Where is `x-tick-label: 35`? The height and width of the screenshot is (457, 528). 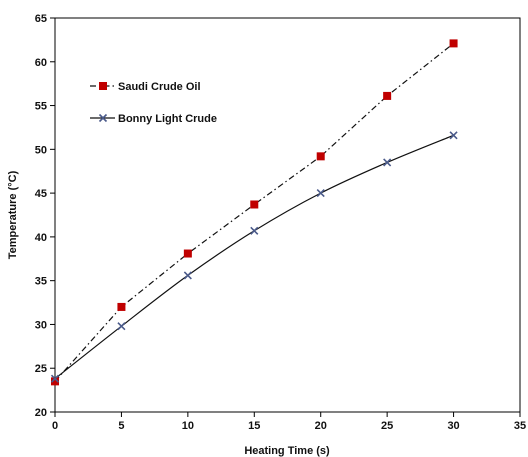
x-tick-label: 35 is located at coordinates (520, 426).